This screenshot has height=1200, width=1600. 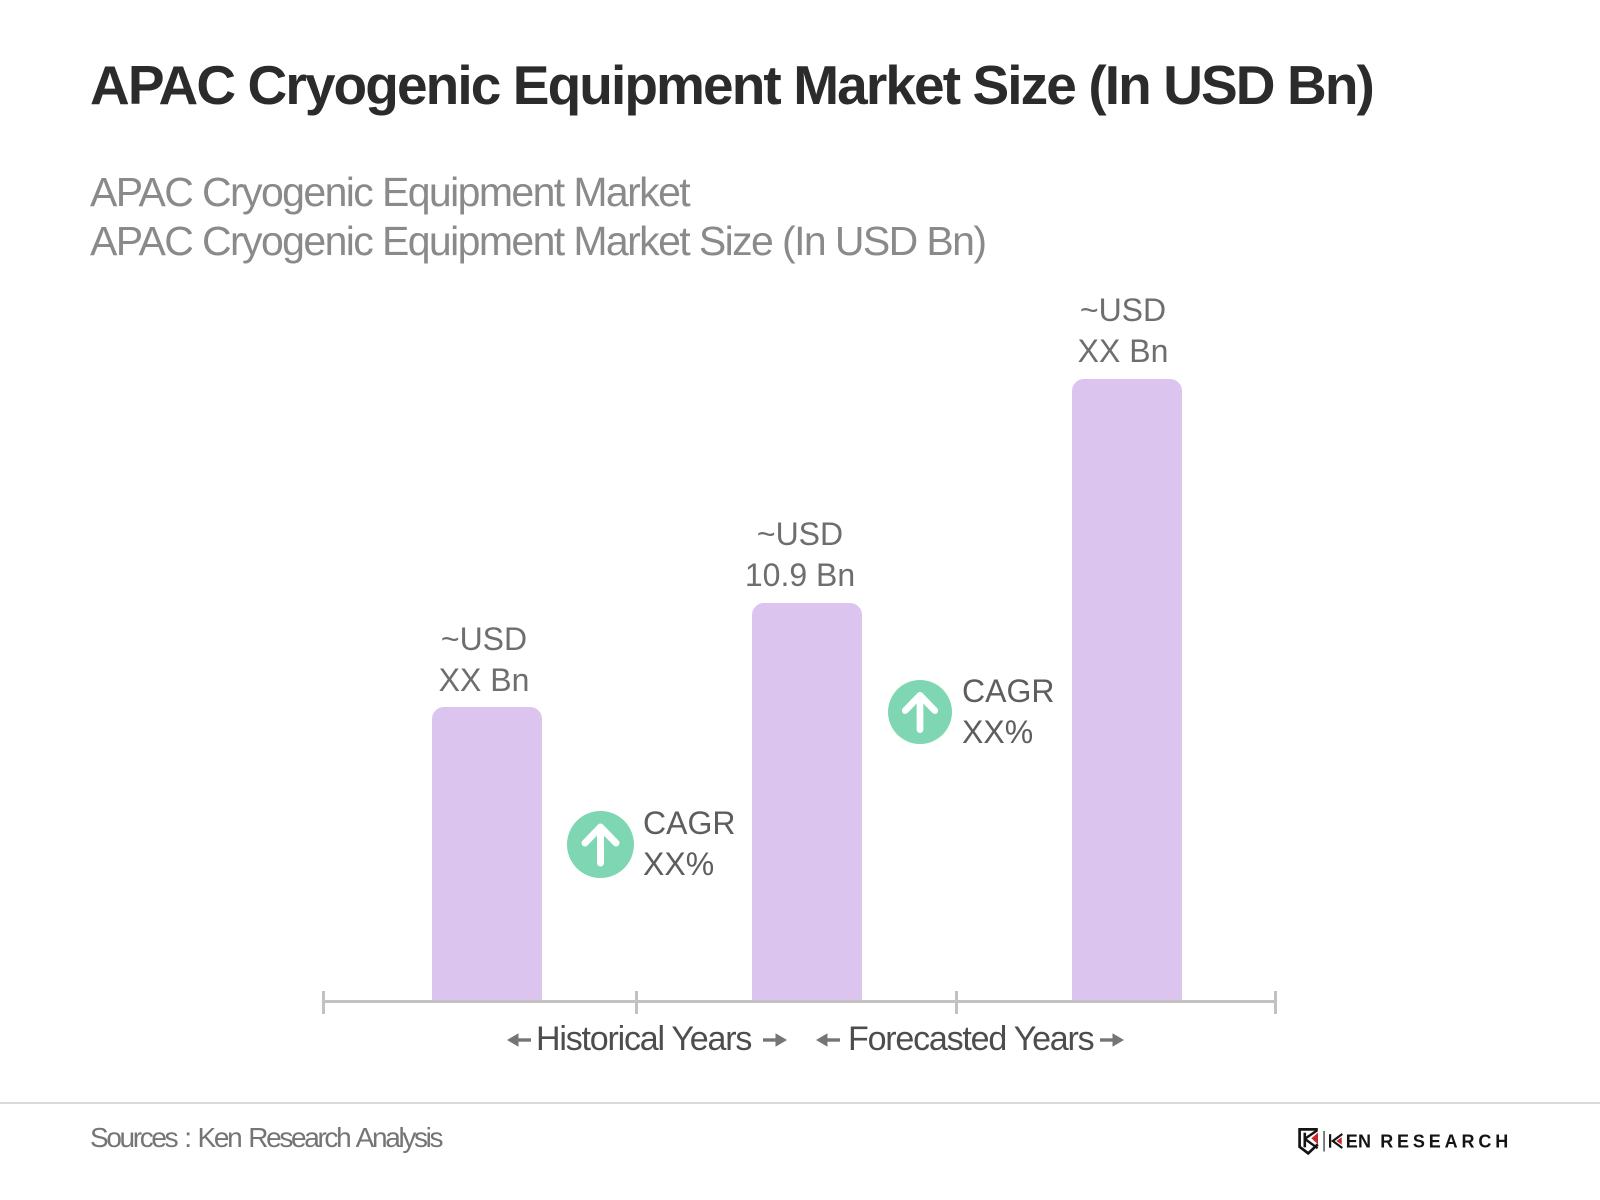 What do you see at coordinates (1359, 1142) in the screenshot?
I see `svg-text: EN` at bounding box center [1359, 1142].